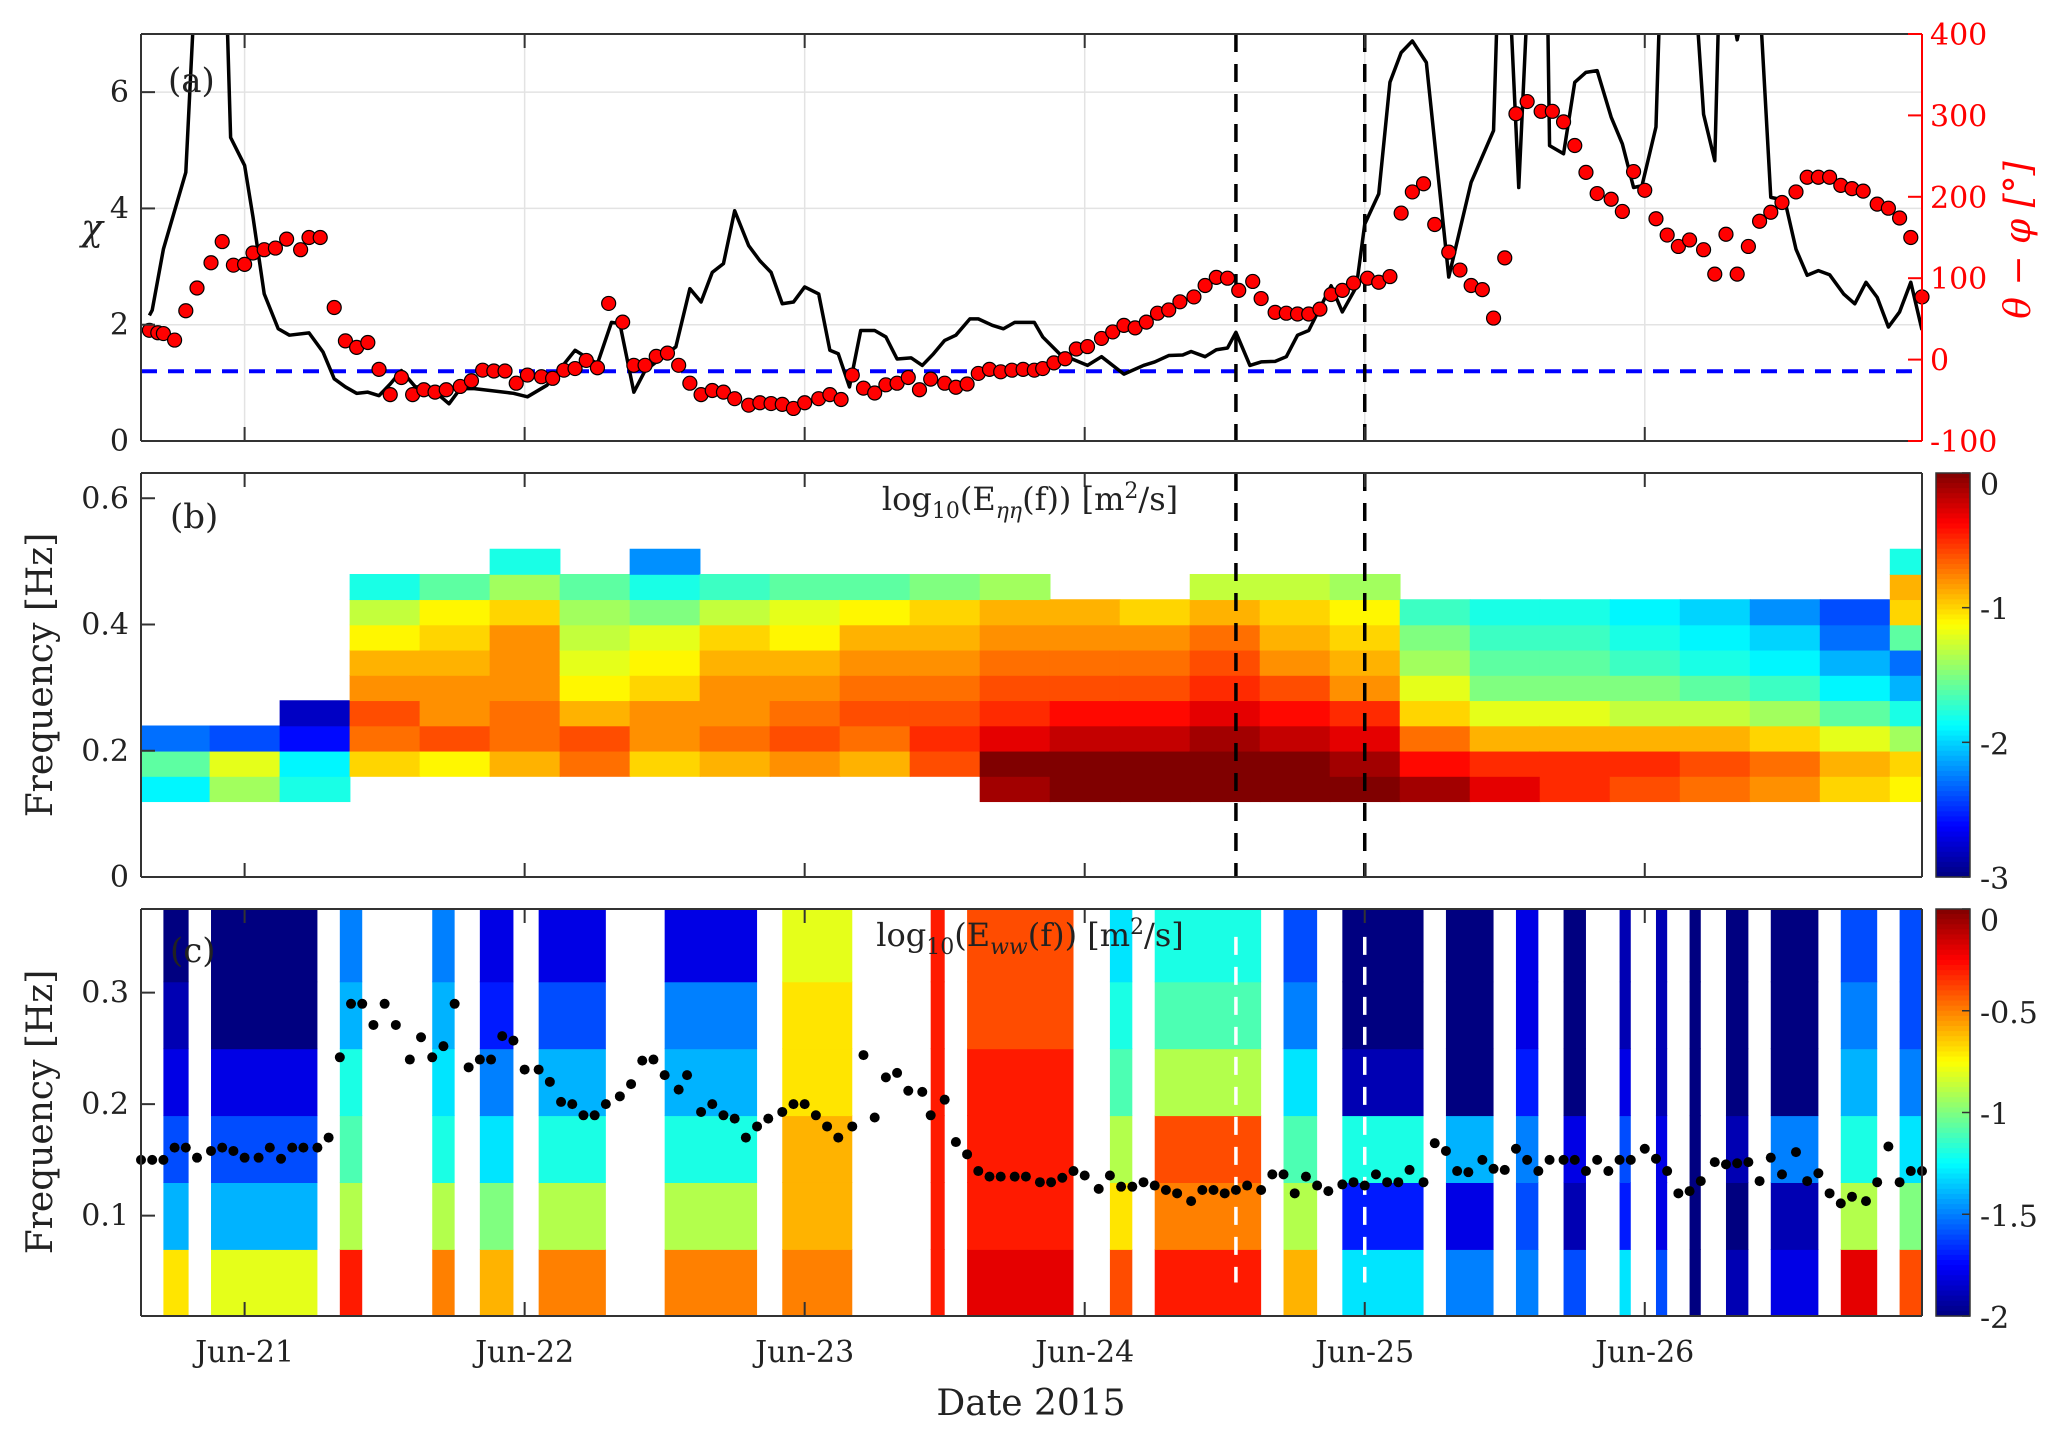 The width and height of the screenshot is (2067, 1437). Describe the element at coordinates (119, 877) in the screenshot. I see `y-tick-label: 0` at that location.